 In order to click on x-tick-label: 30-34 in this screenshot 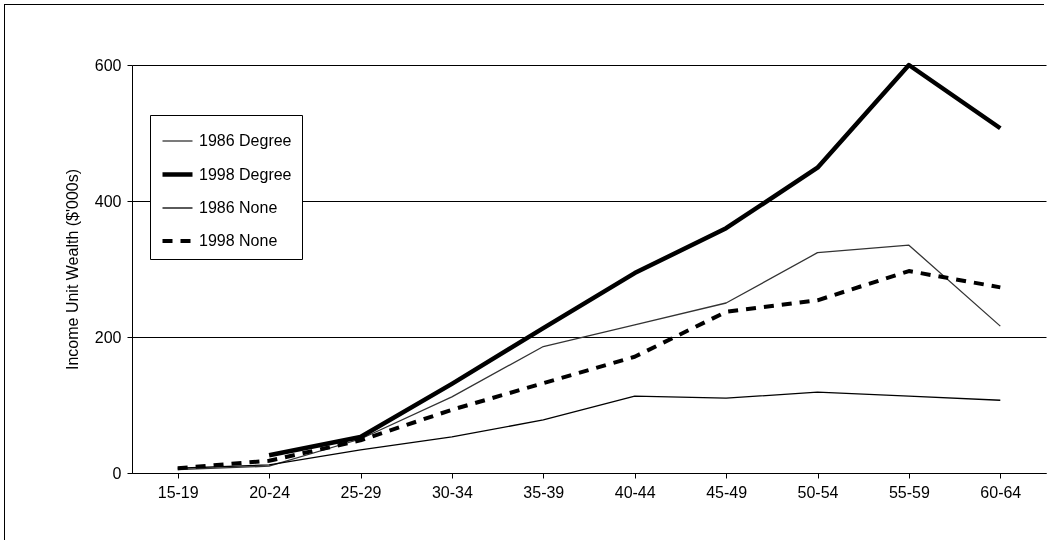, I will do `click(452, 492)`.